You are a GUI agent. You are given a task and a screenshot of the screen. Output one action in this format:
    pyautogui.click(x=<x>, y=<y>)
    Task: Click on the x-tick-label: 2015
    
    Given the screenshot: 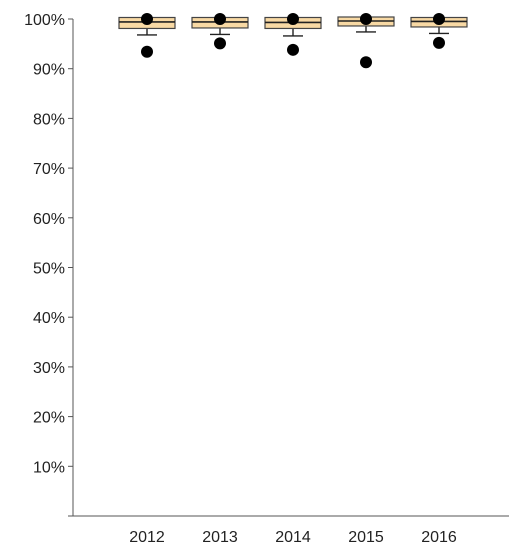 What is the action you would take?
    pyautogui.click(x=366, y=536)
    